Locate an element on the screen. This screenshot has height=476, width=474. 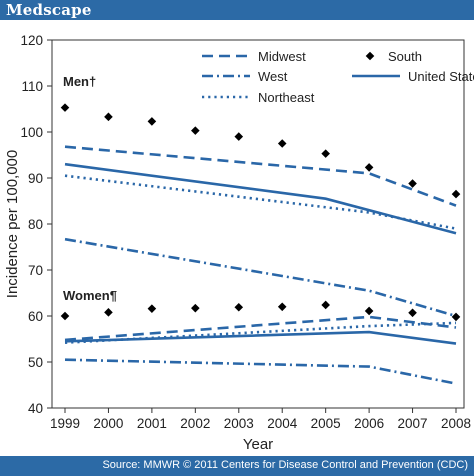
y-tick-label: 60 is located at coordinates (35, 316).